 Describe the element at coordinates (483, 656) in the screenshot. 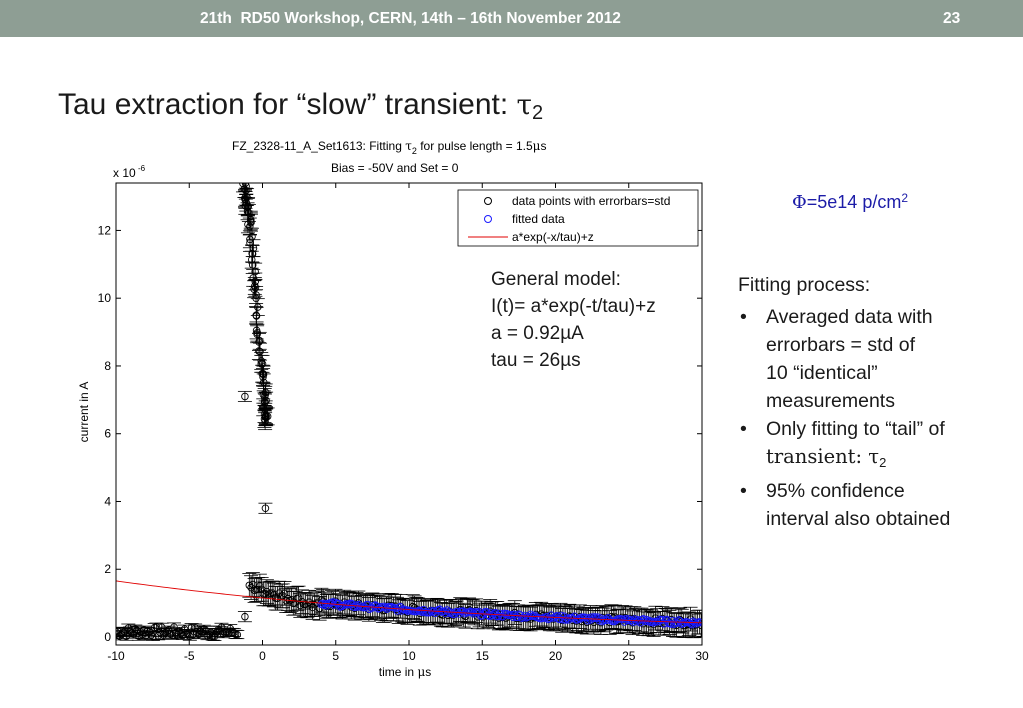

I see `x-tick-label: 15` at that location.